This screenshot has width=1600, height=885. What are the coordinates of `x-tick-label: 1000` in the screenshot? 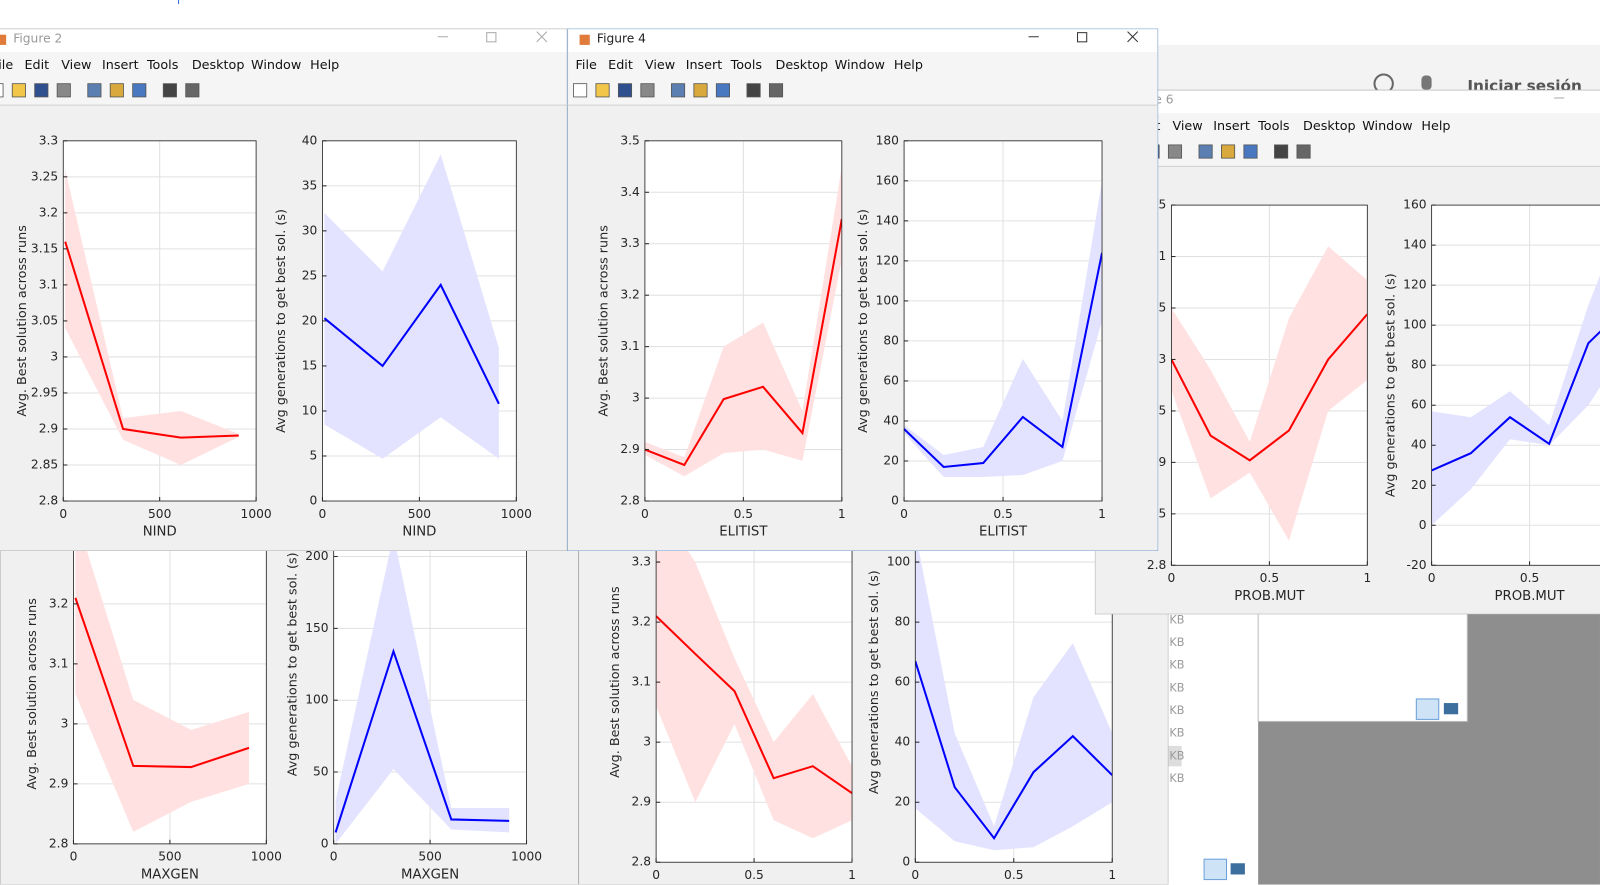 It's located at (256, 514).